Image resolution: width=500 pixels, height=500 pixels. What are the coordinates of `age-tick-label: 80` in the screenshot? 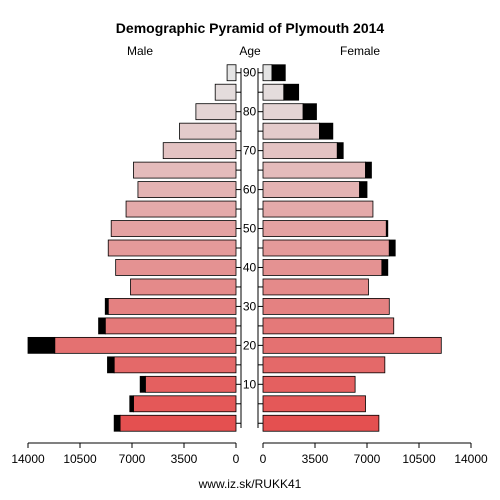 It's located at (250, 112).